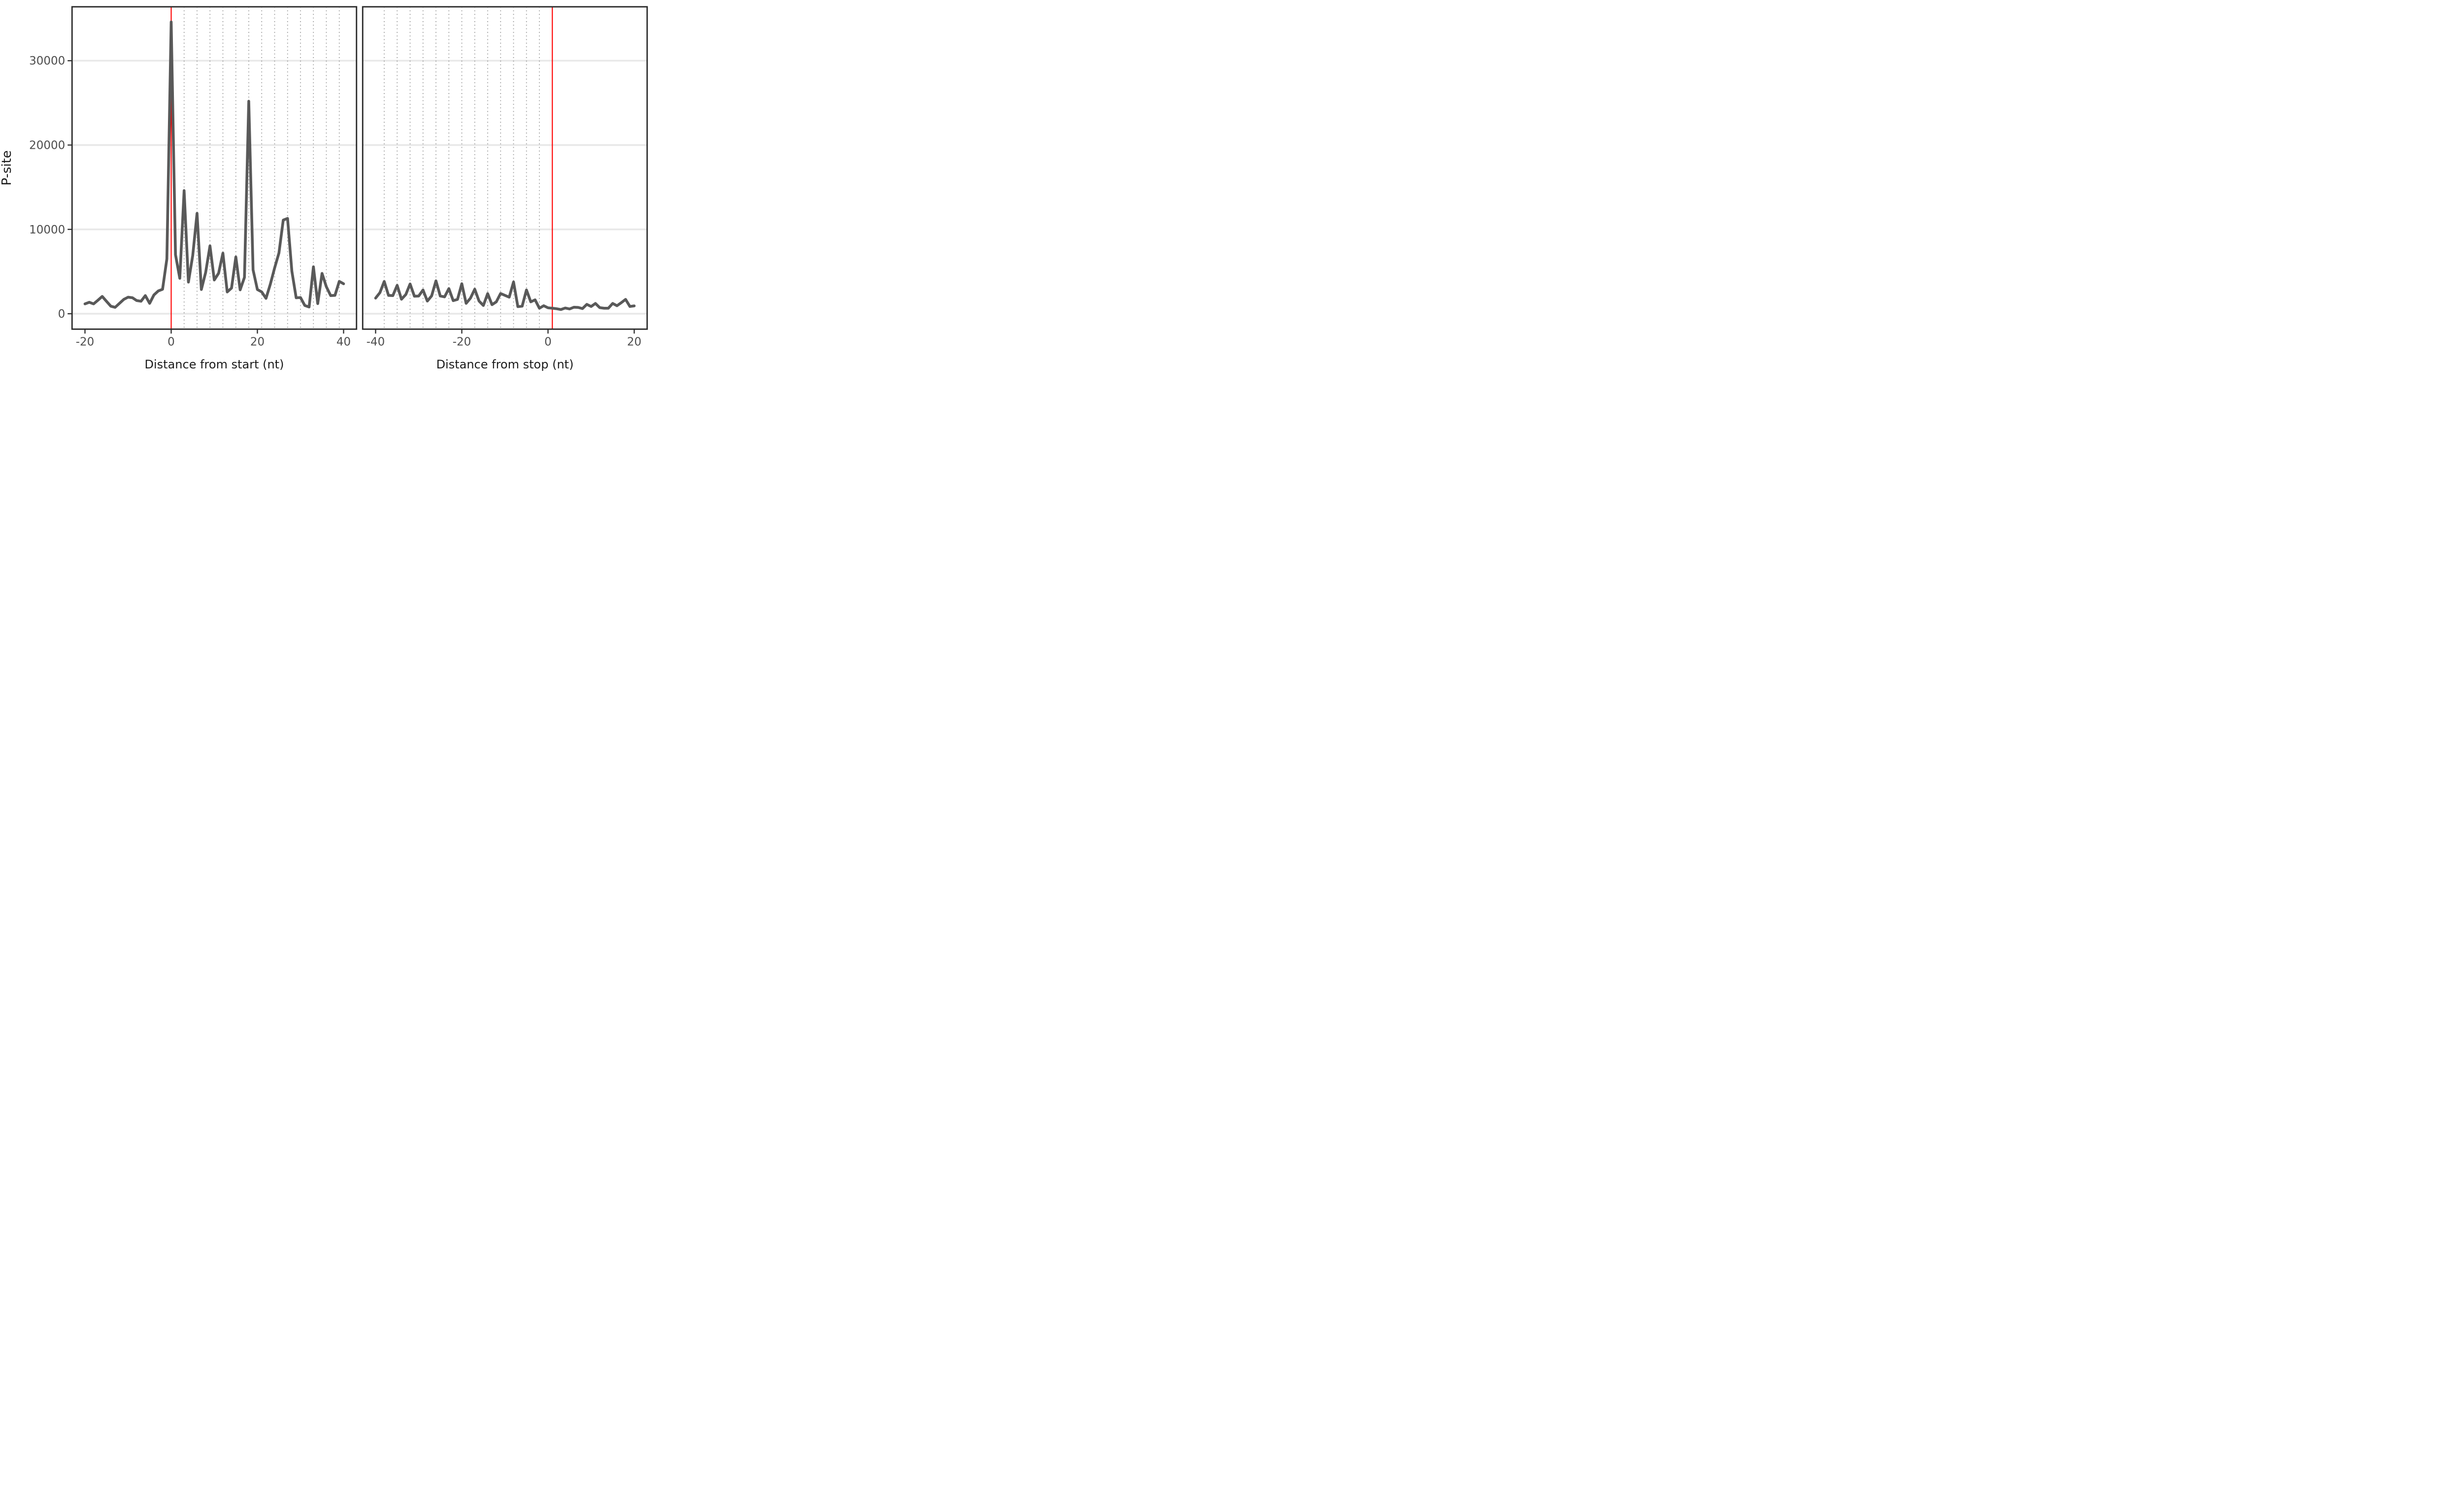 The height and width of the screenshot is (1512, 2463). I want to click on y-axis-title: P-site, so click(7, 168).